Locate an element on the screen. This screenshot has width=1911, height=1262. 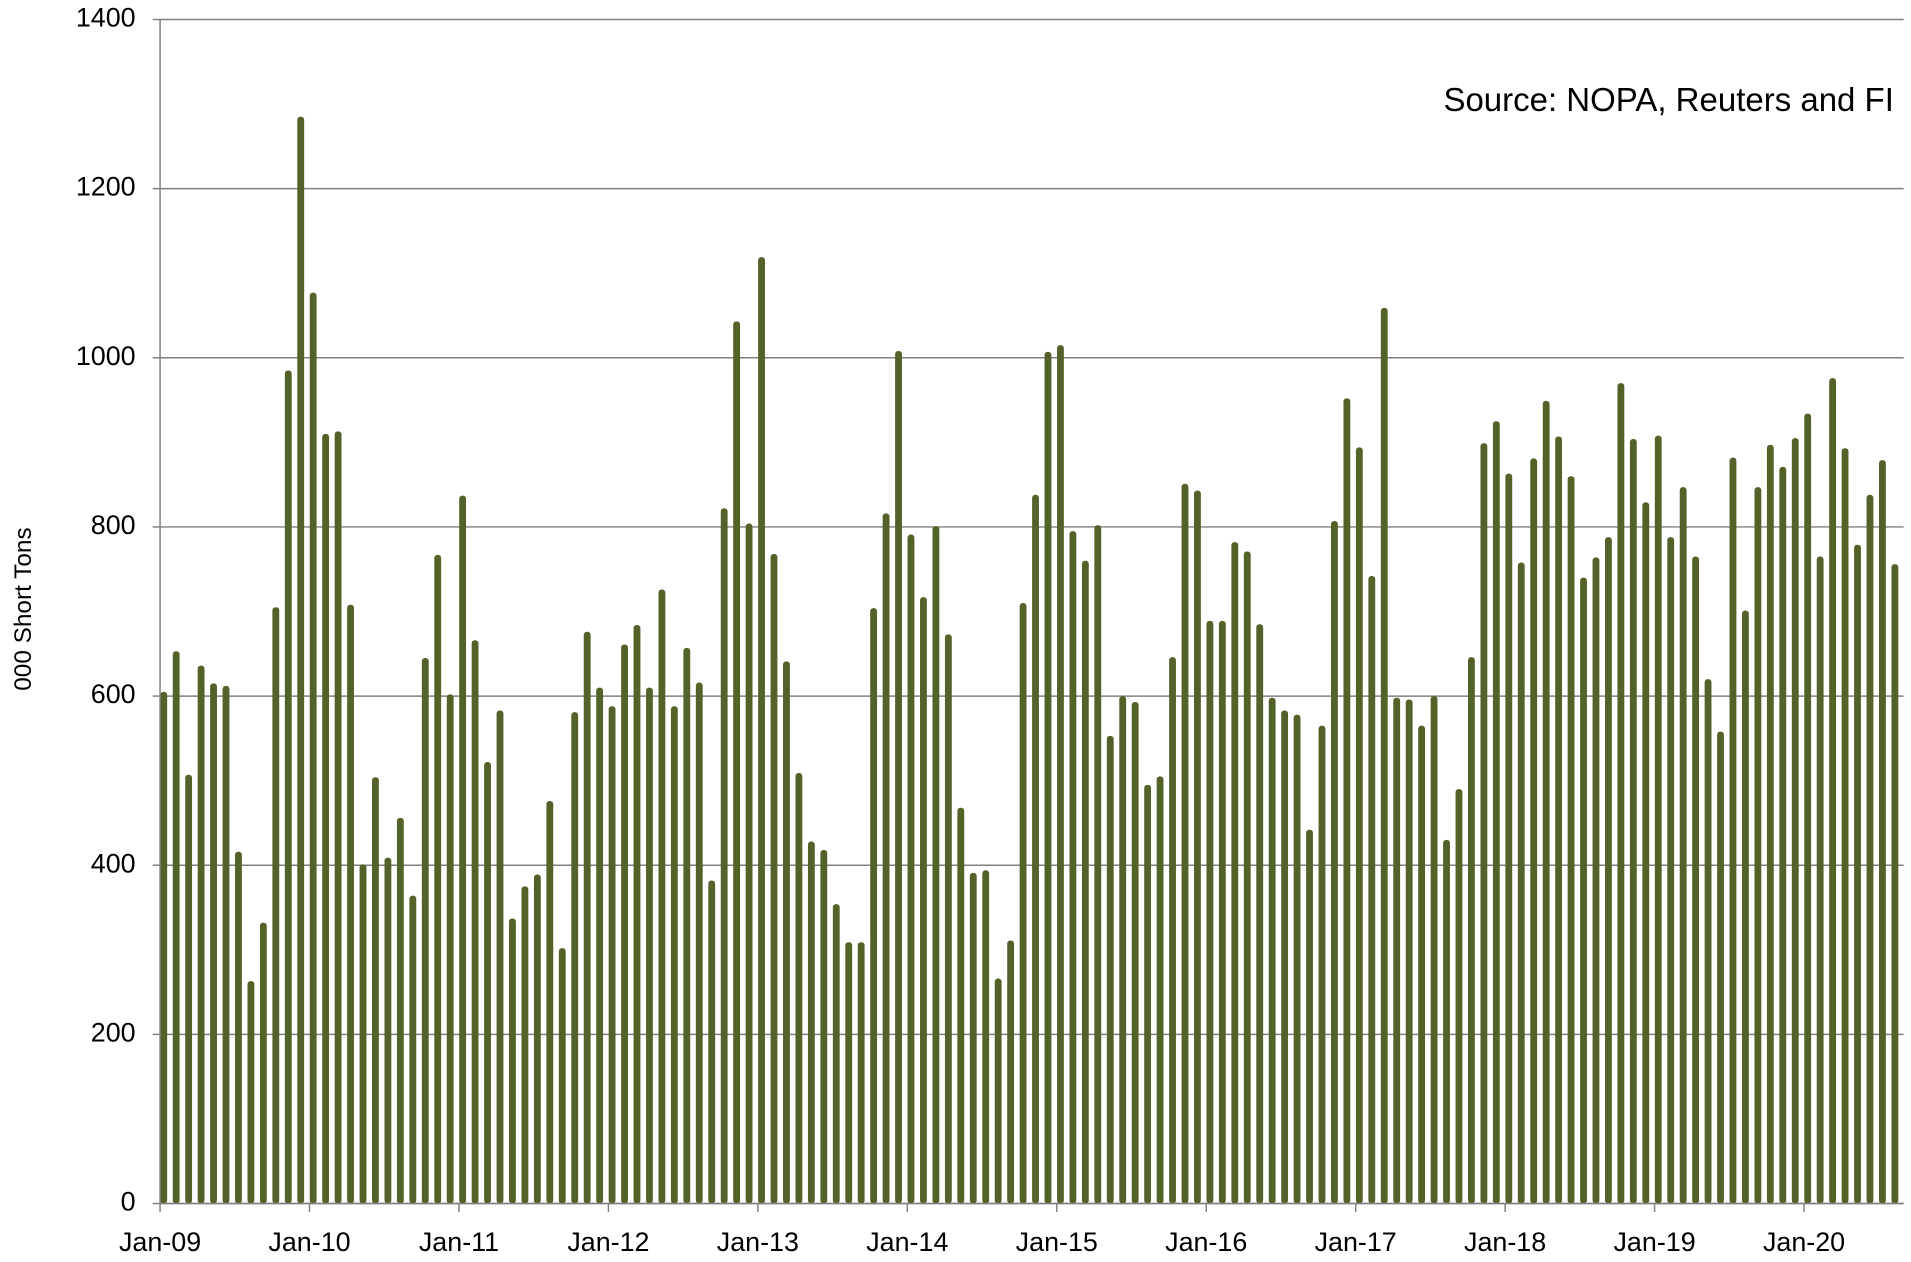
x-tick-label: Jan-18 is located at coordinates (1505, 1242).